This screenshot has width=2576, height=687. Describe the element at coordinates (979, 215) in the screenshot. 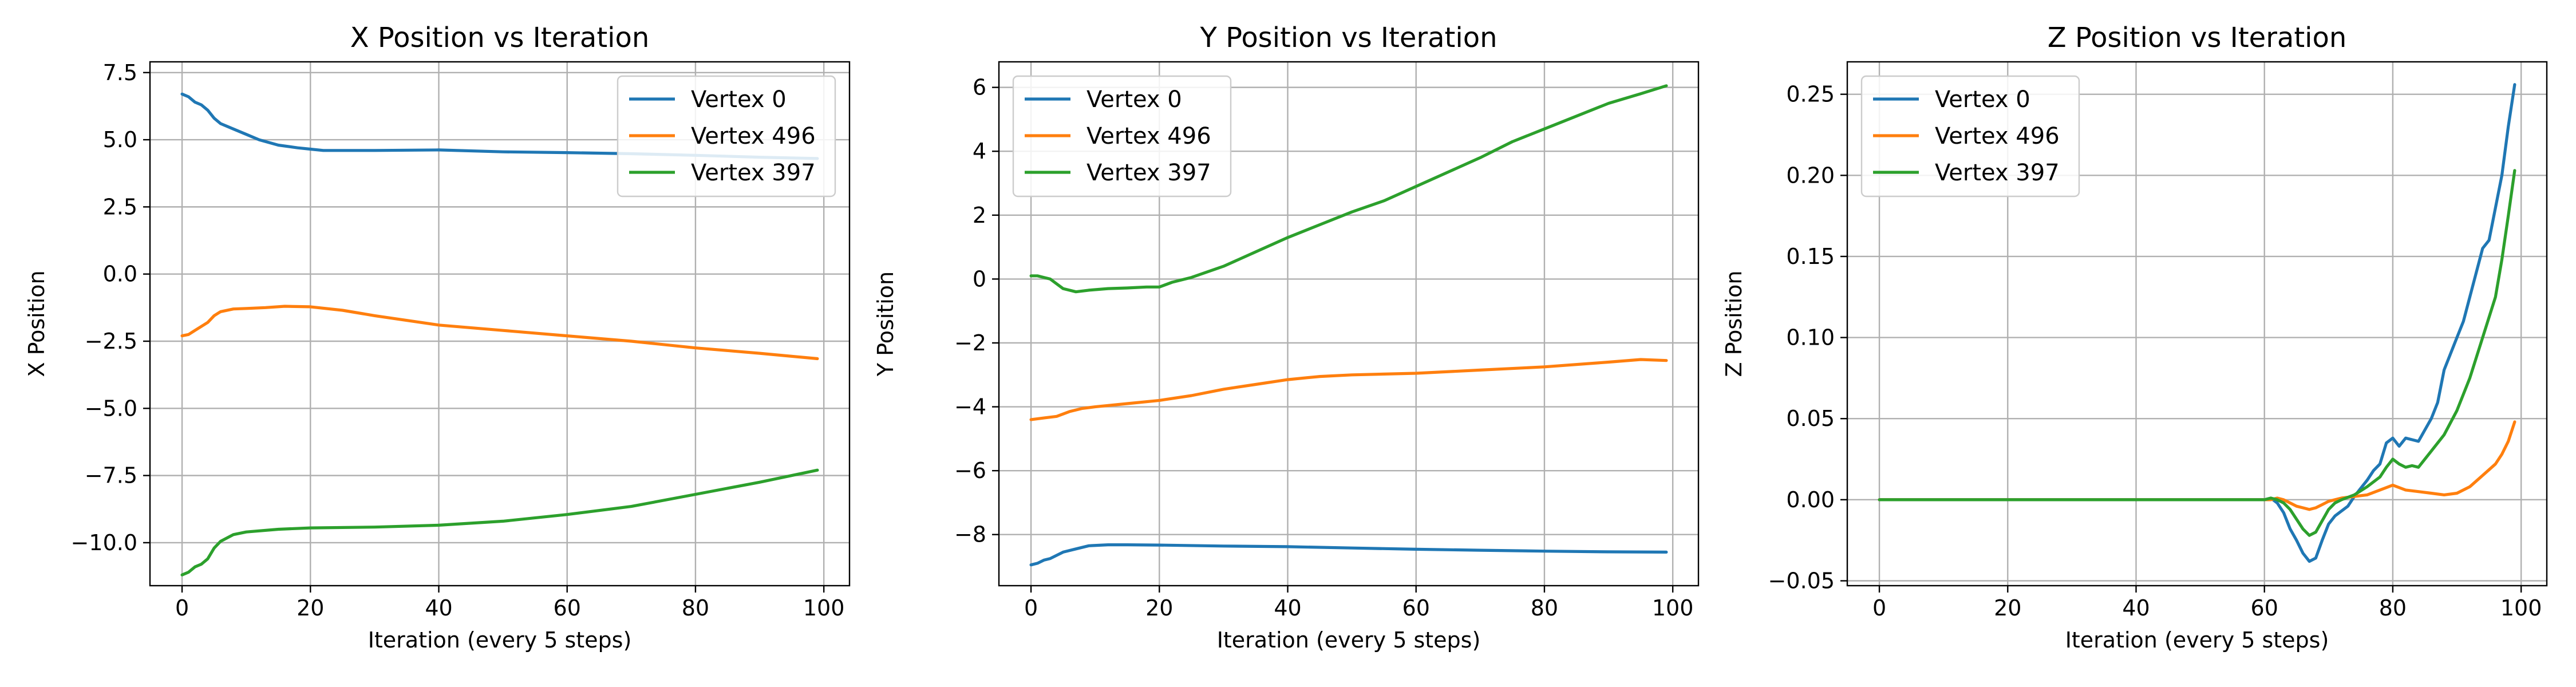

I see `y-tick-label: 2` at that location.